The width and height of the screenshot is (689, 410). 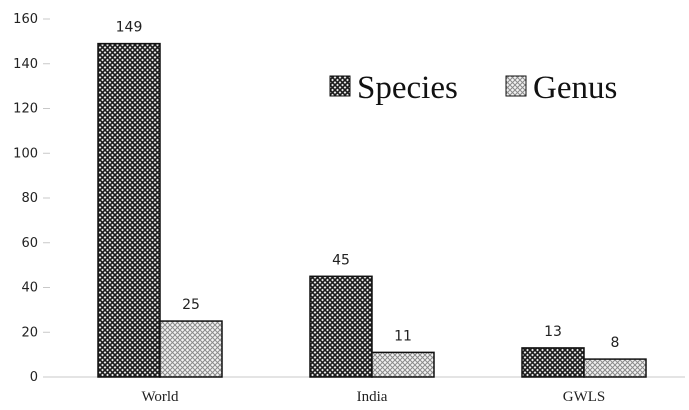 I want to click on bar-species-gwls, so click(x=553, y=362).